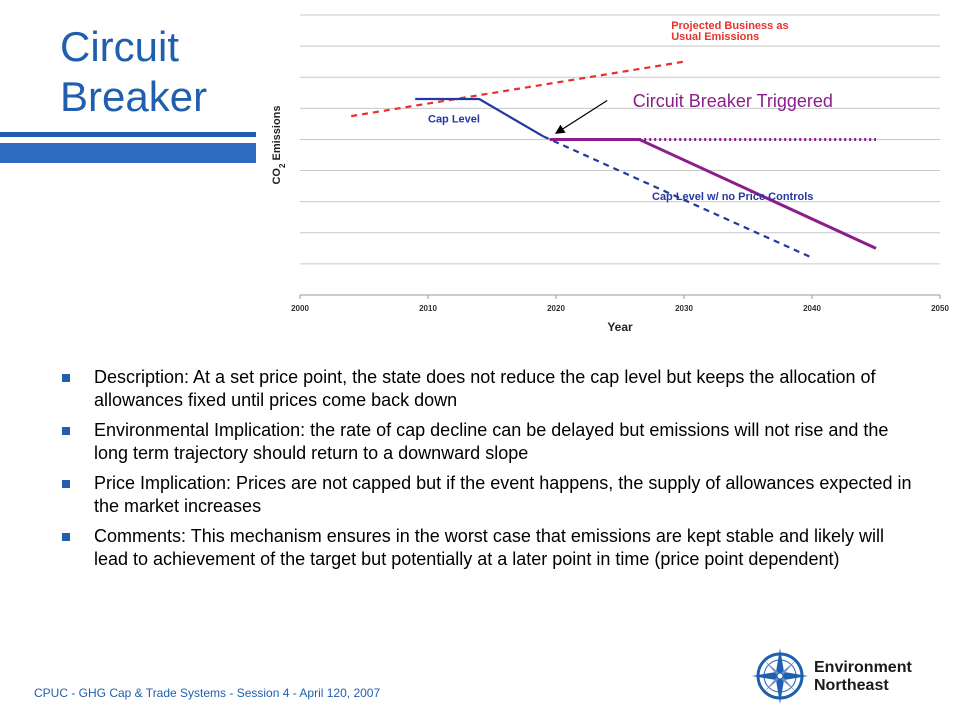 The width and height of the screenshot is (960, 720). What do you see at coordinates (732, 197) in the screenshot?
I see `chart-annotation: Cap Level w/ no Price Controls` at bounding box center [732, 197].